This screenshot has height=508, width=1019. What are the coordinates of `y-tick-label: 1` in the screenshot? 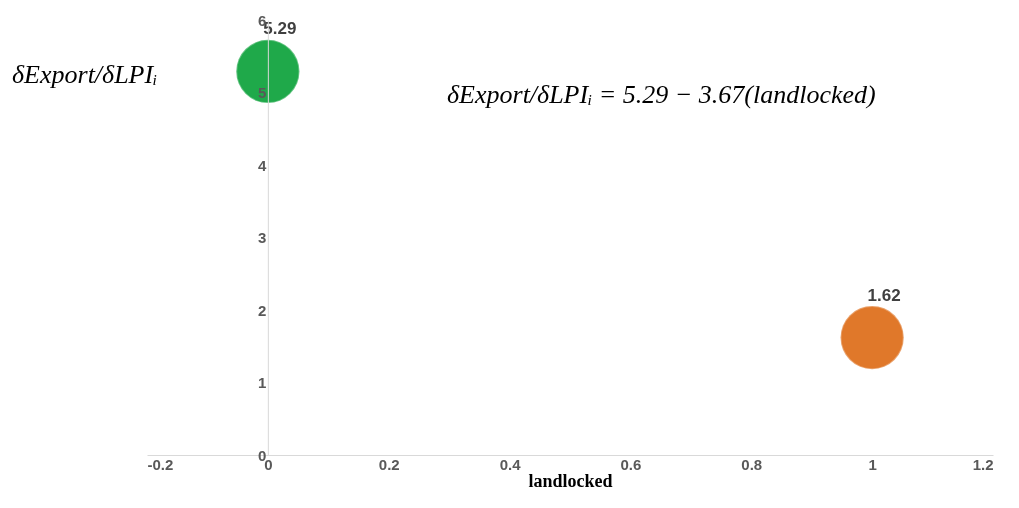 It's located at (262, 382).